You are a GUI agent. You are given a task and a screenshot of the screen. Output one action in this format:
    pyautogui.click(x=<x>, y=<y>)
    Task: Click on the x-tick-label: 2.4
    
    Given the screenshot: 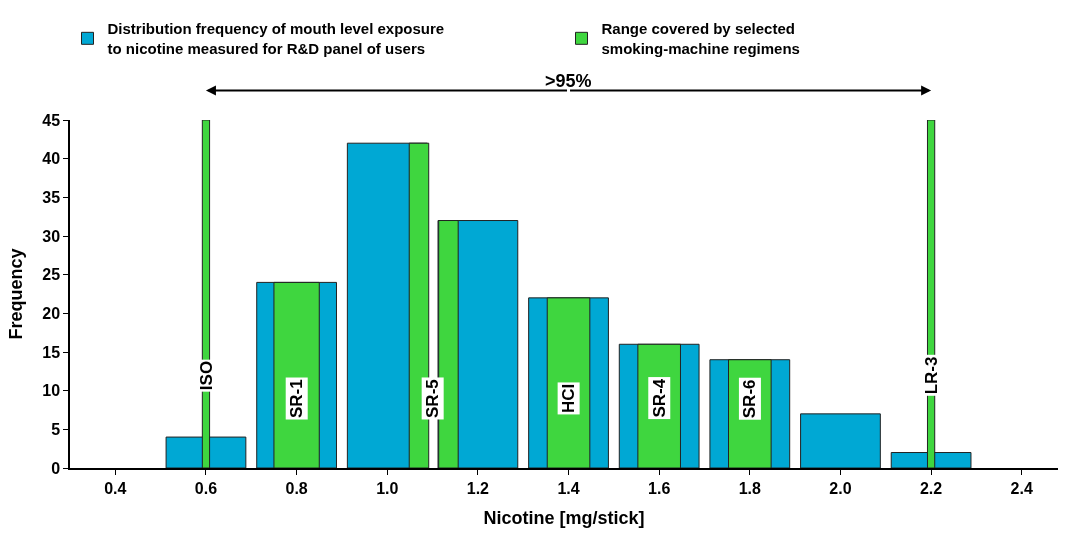 What is the action you would take?
    pyautogui.click(x=1021, y=488)
    